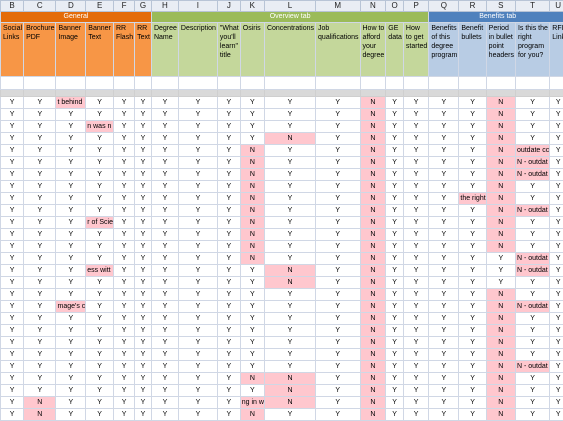  I want to click on field-header-cell: Description, so click(197, 50).